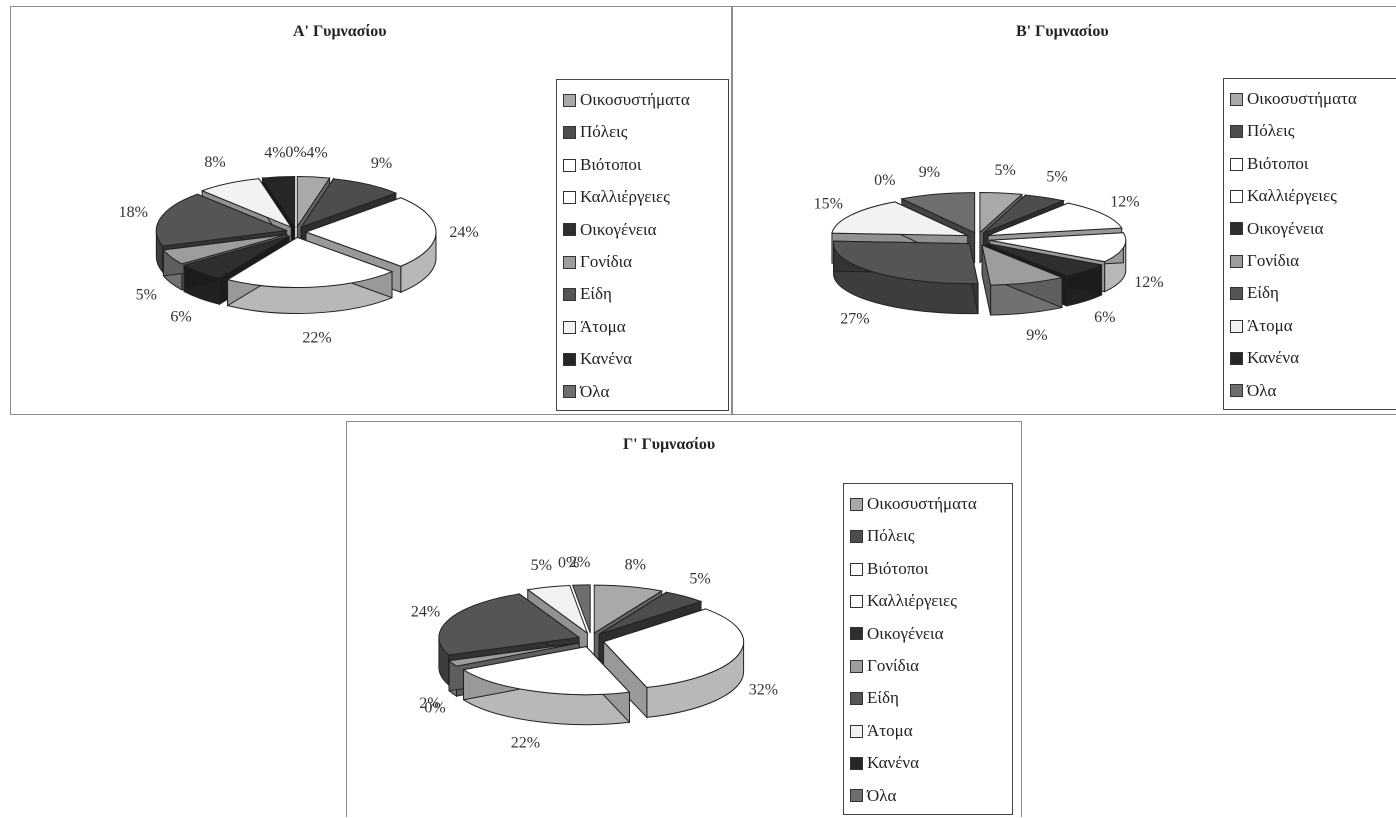 The height and width of the screenshot is (818, 1396). Describe the element at coordinates (854, 318) in the screenshot. I see `data-label: 27%` at that location.